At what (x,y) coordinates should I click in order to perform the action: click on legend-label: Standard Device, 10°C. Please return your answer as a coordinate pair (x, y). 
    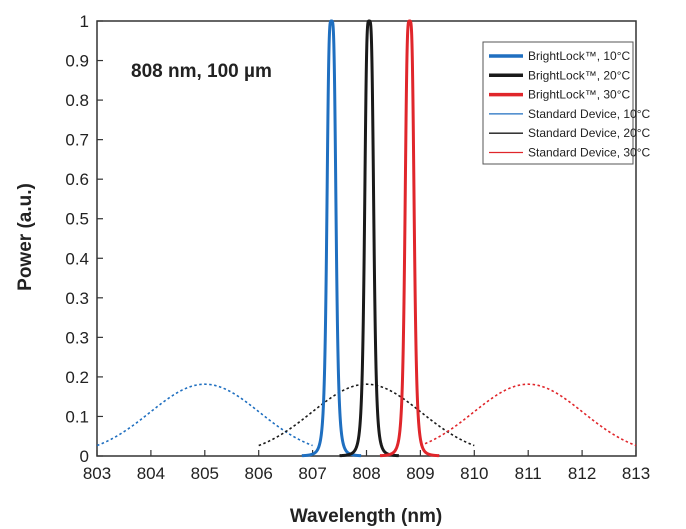
    Looking at the image, I should click on (589, 114).